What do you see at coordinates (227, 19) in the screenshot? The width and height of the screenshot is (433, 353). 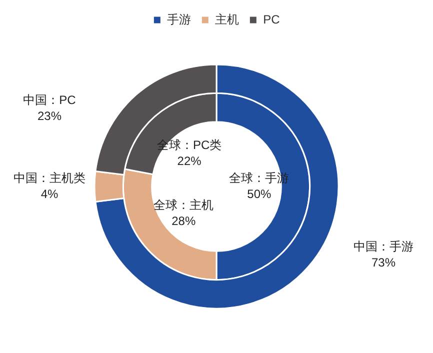 I see `legend-label: 主机` at bounding box center [227, 19].